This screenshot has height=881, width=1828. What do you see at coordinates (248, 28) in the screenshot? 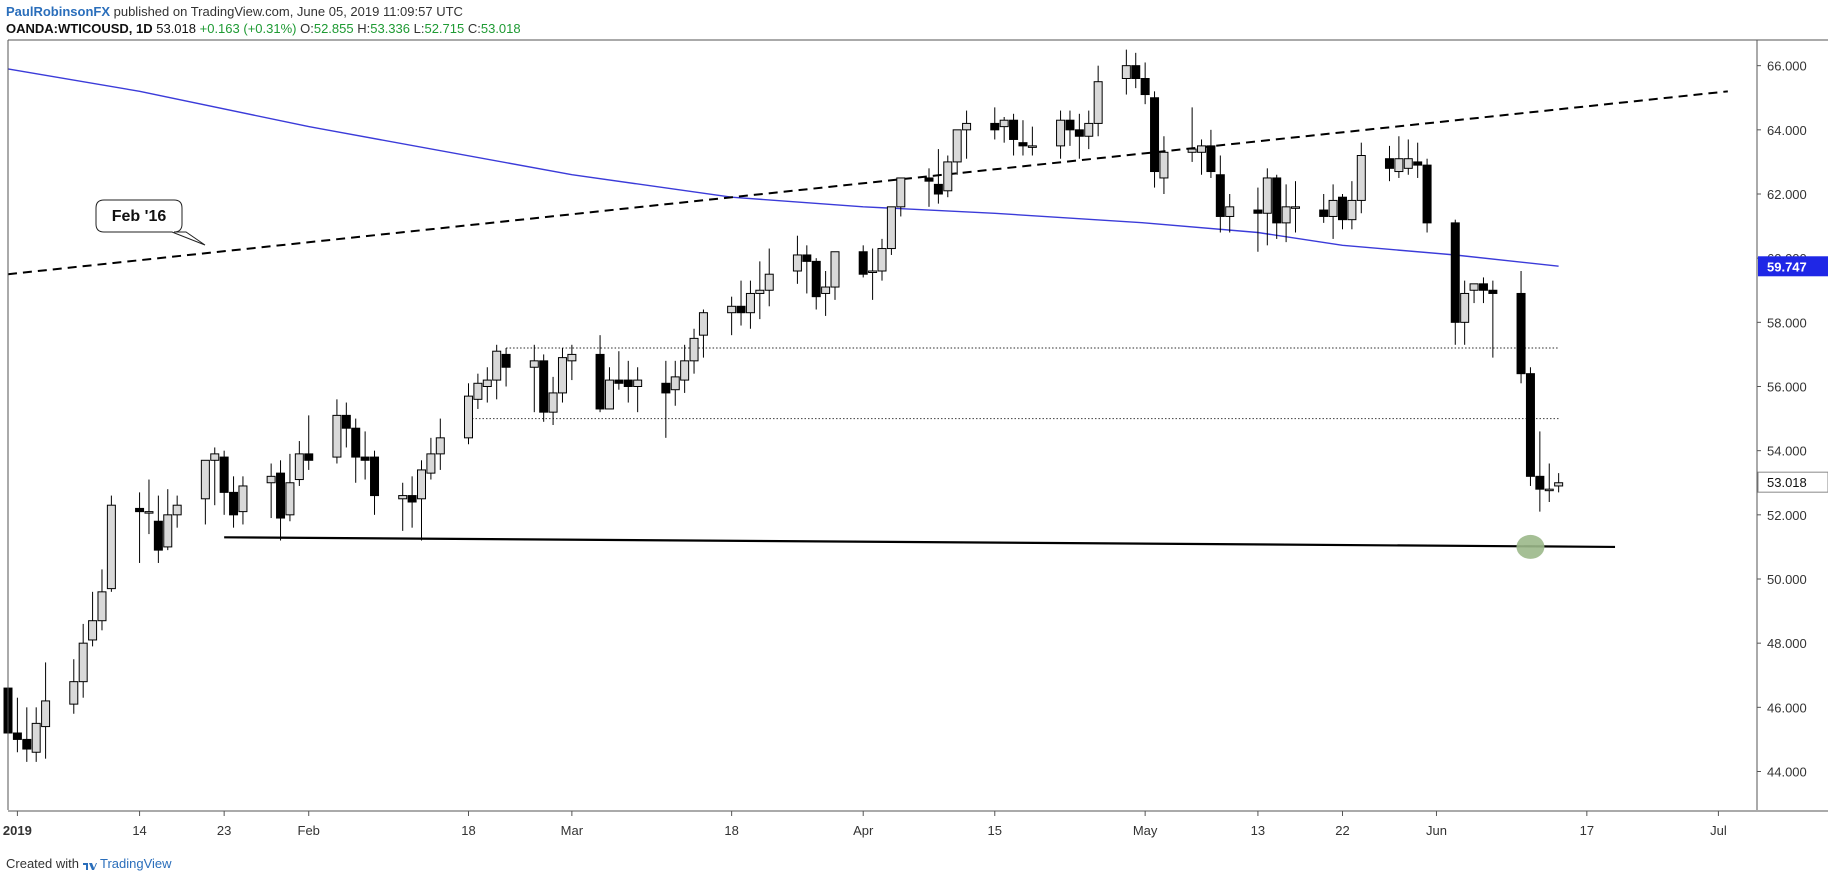
I see `price-change: +0.163 (+0.31%)` at bounding box center [248, 28].